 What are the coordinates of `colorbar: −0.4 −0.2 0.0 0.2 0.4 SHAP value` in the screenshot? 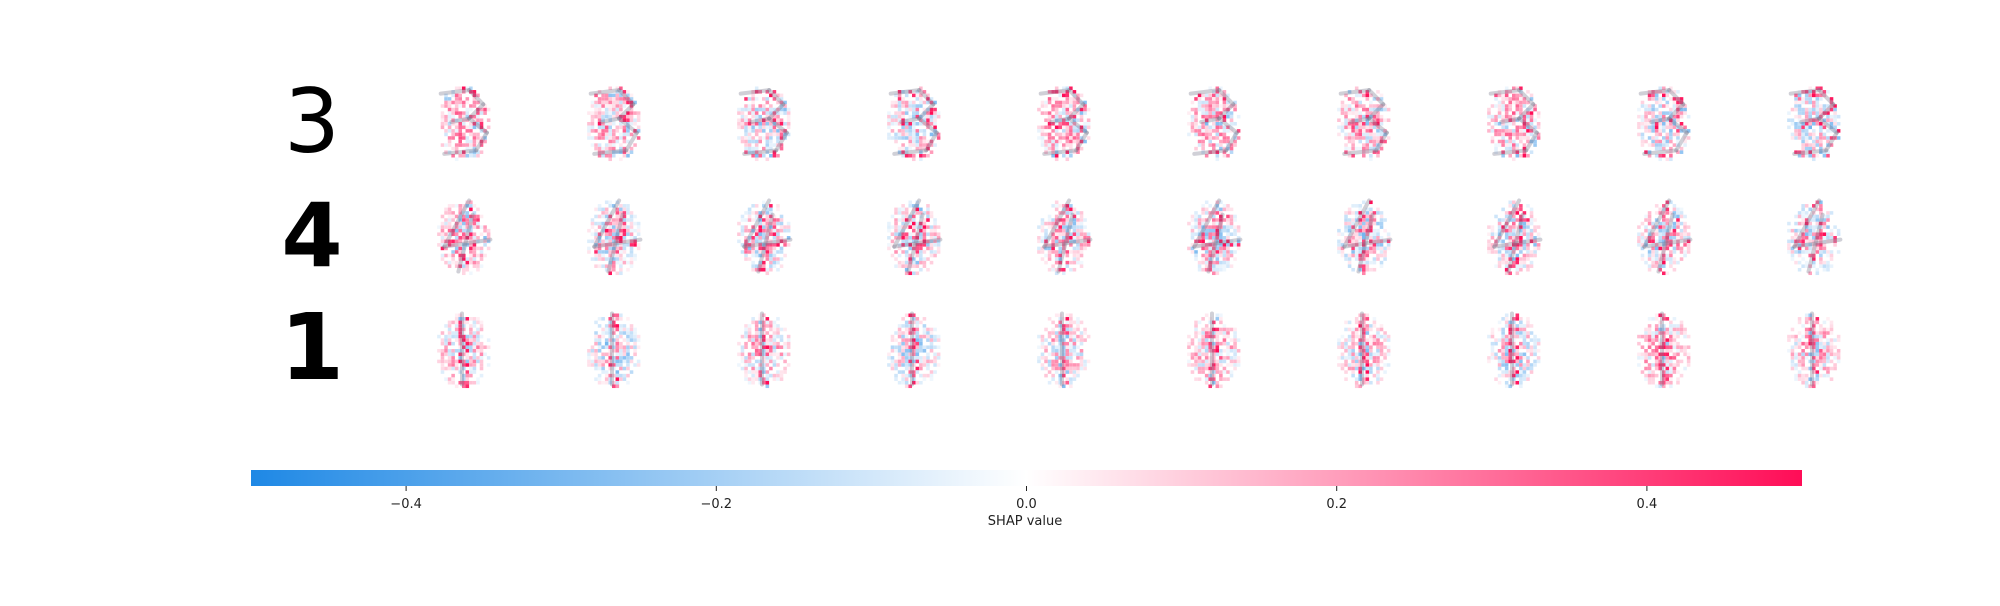 It's located at (1026, 499).